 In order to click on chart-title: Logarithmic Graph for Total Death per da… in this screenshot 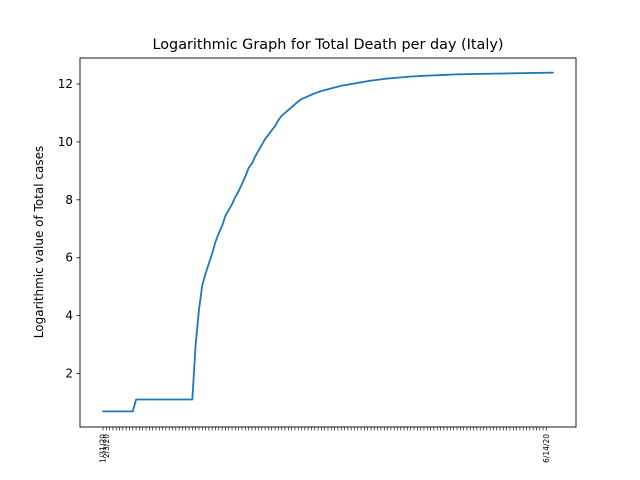, I will do `click(327, 45)`.